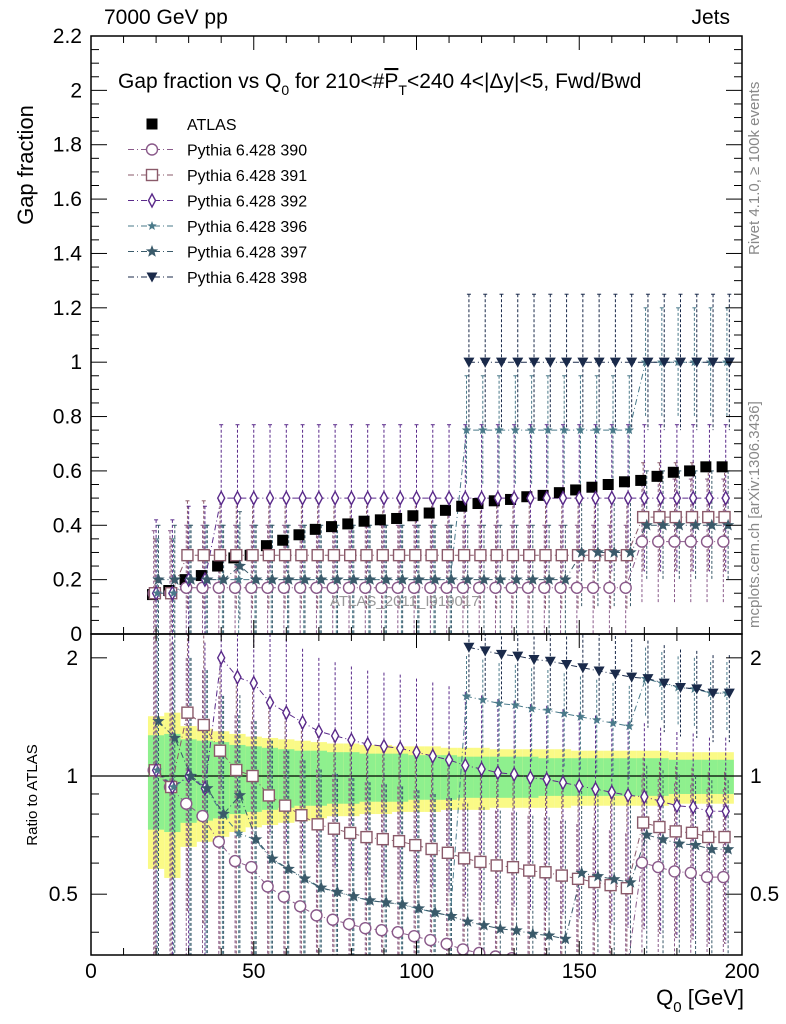  I want to click on category-label: Jets, so click(710, 17).